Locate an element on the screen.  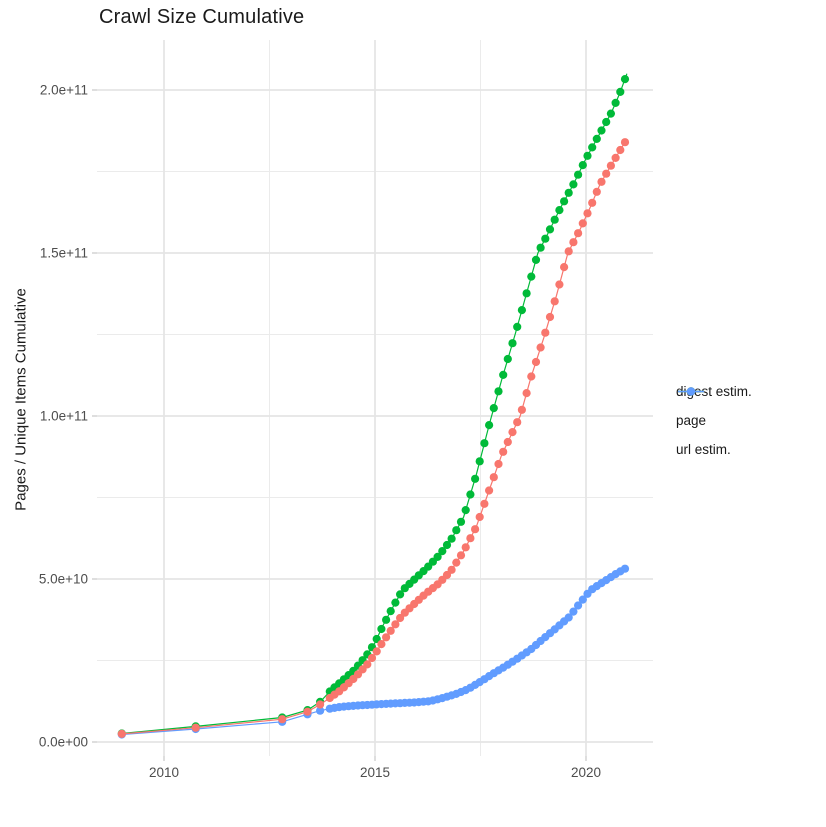
y-tick-label: 0.0e+00 is located at coordinates (63, 742).